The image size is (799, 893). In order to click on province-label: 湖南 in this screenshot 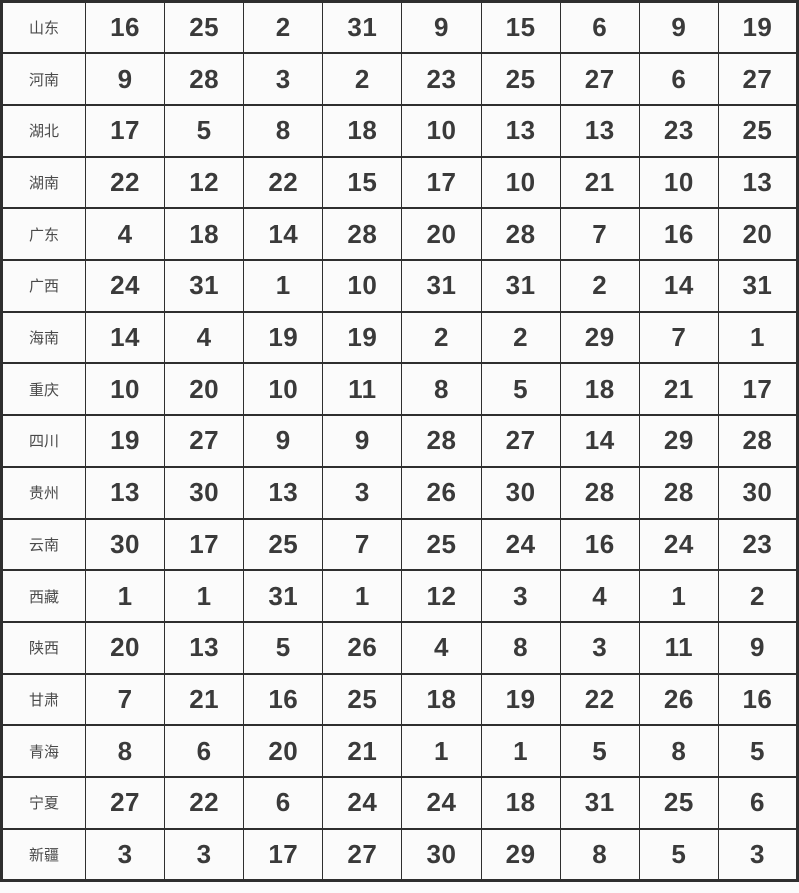, I will do `click(43, 182)`.